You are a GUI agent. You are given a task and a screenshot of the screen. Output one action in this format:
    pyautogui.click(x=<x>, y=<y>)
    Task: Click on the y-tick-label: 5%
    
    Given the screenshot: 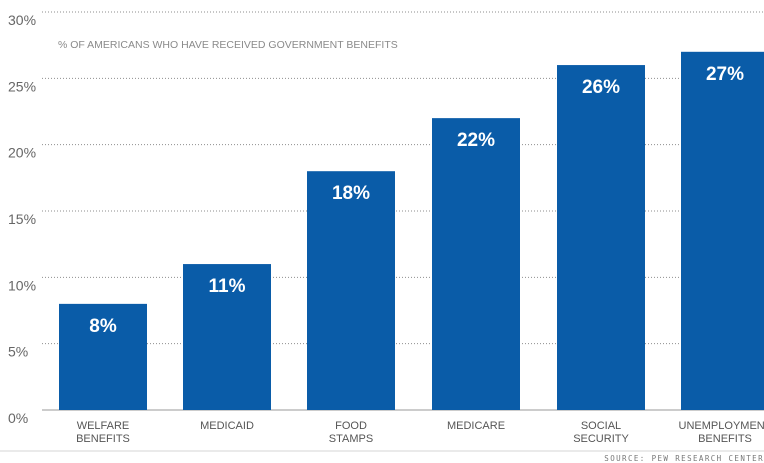 What is the action you would take?
    pyautogui.click(x=18, y=352)
    